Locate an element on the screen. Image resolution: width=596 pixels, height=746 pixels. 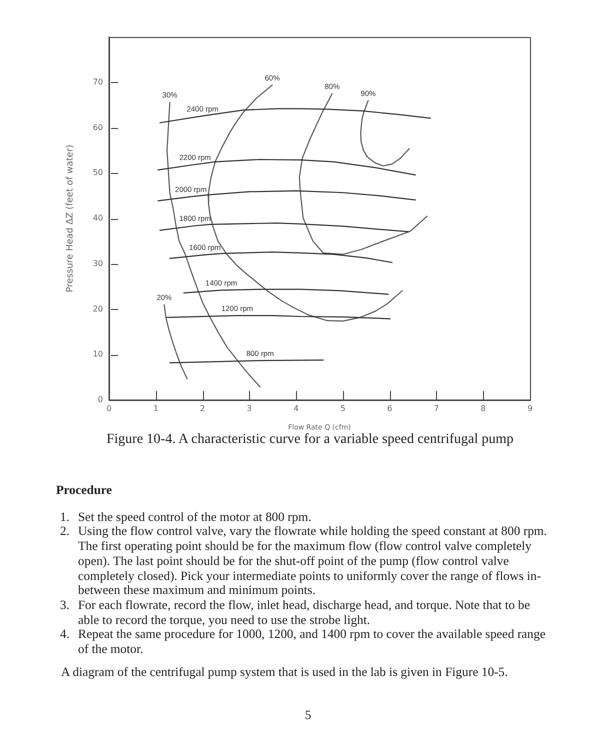
text: 3. For each flowrate, record the flow, inlet head, discharge head, and torque. Note that to be able to record the torque, you need to use the strobe light. is located at coordinates (295, 613).